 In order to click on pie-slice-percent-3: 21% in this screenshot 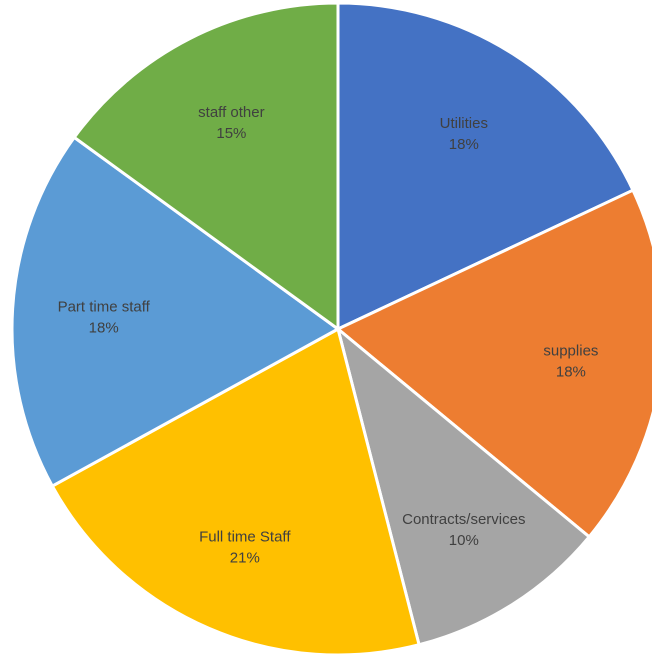, I will do `click(245, 557)`.